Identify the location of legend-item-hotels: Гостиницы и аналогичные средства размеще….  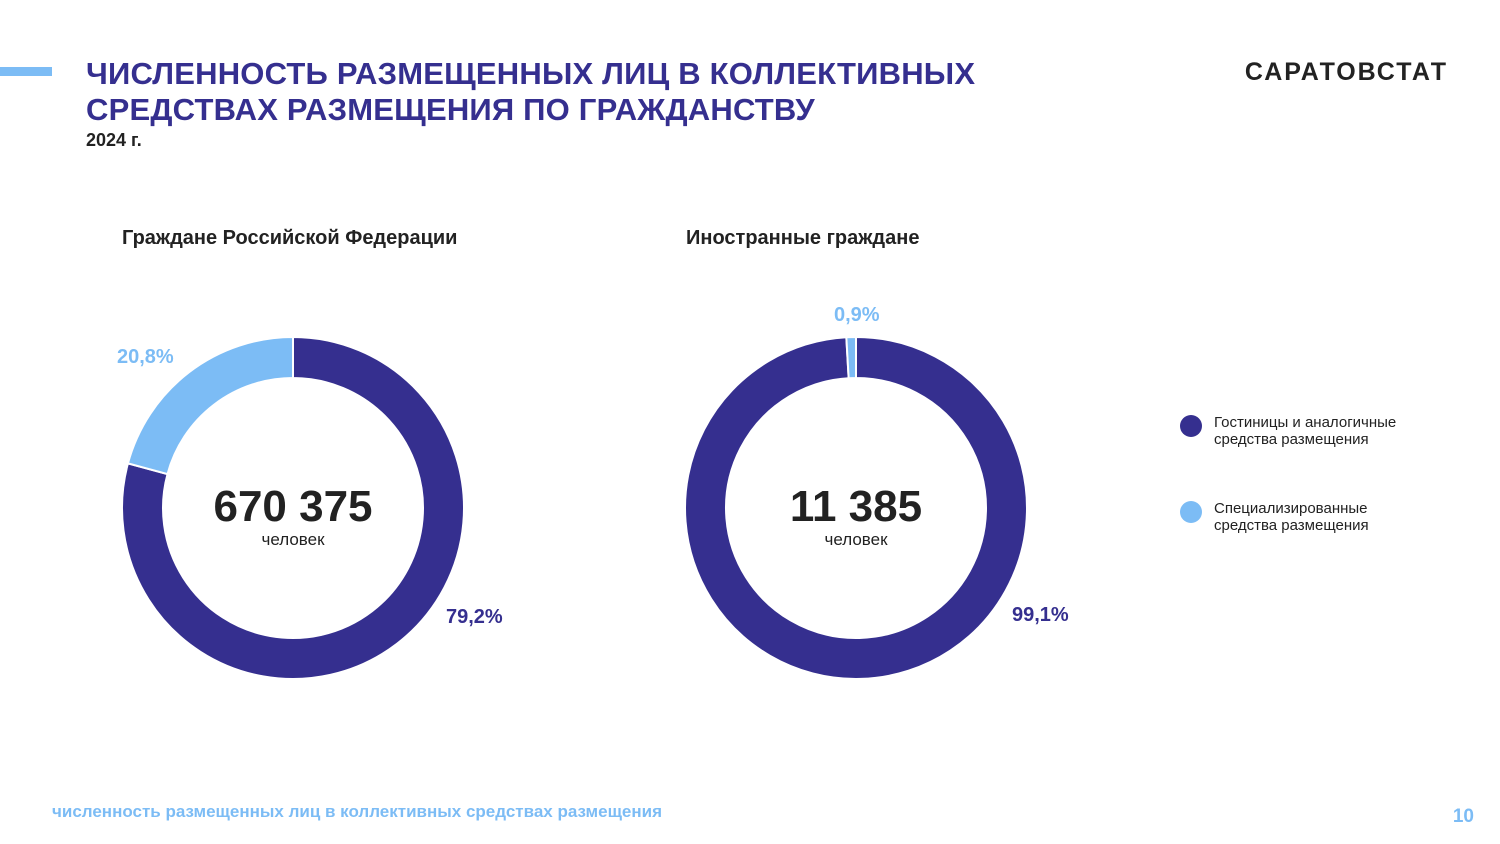
(1302, 431).